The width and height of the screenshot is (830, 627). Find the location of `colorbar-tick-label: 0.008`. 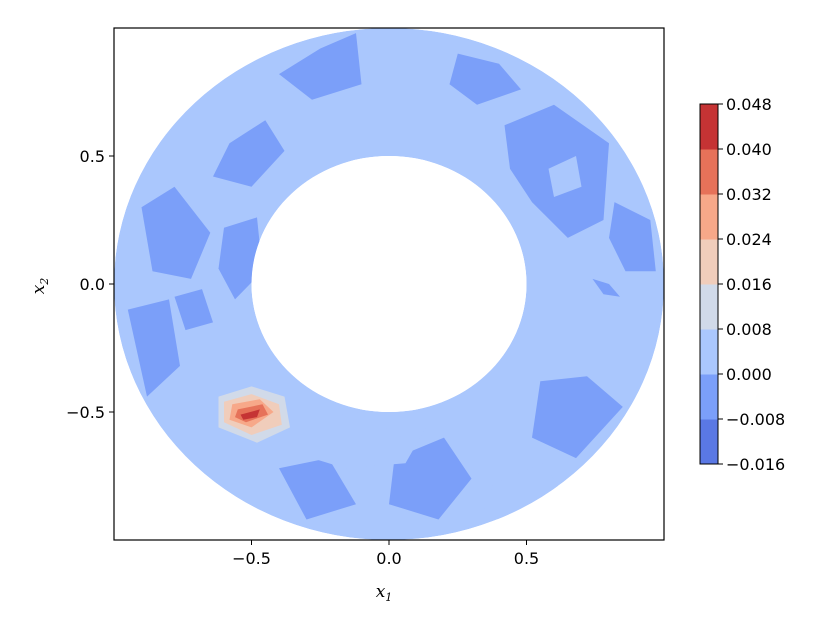

colorbar-tick-label: 0.008 is located at coordinates (749, 329).